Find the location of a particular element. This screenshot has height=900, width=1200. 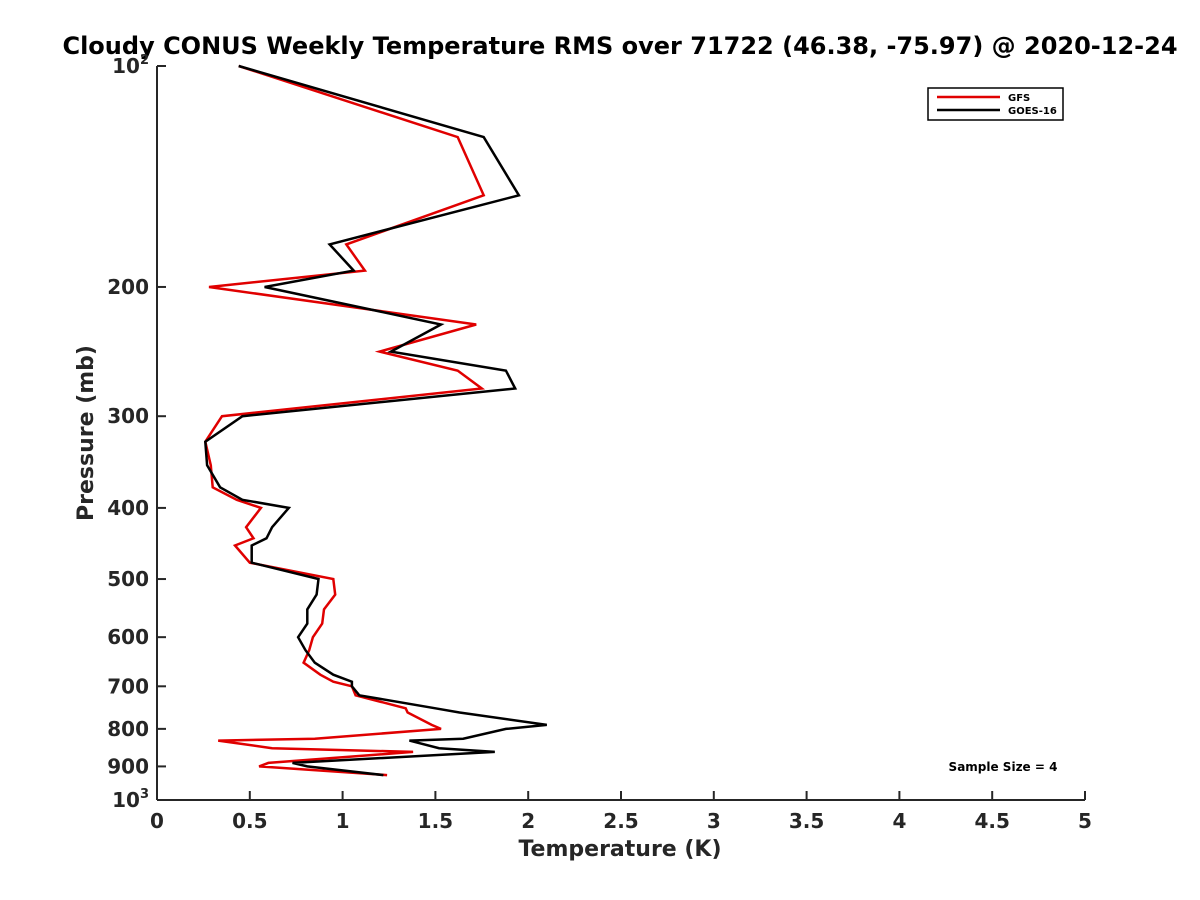

x-tick-label: 2.5 is located at coordinates (620, 821).